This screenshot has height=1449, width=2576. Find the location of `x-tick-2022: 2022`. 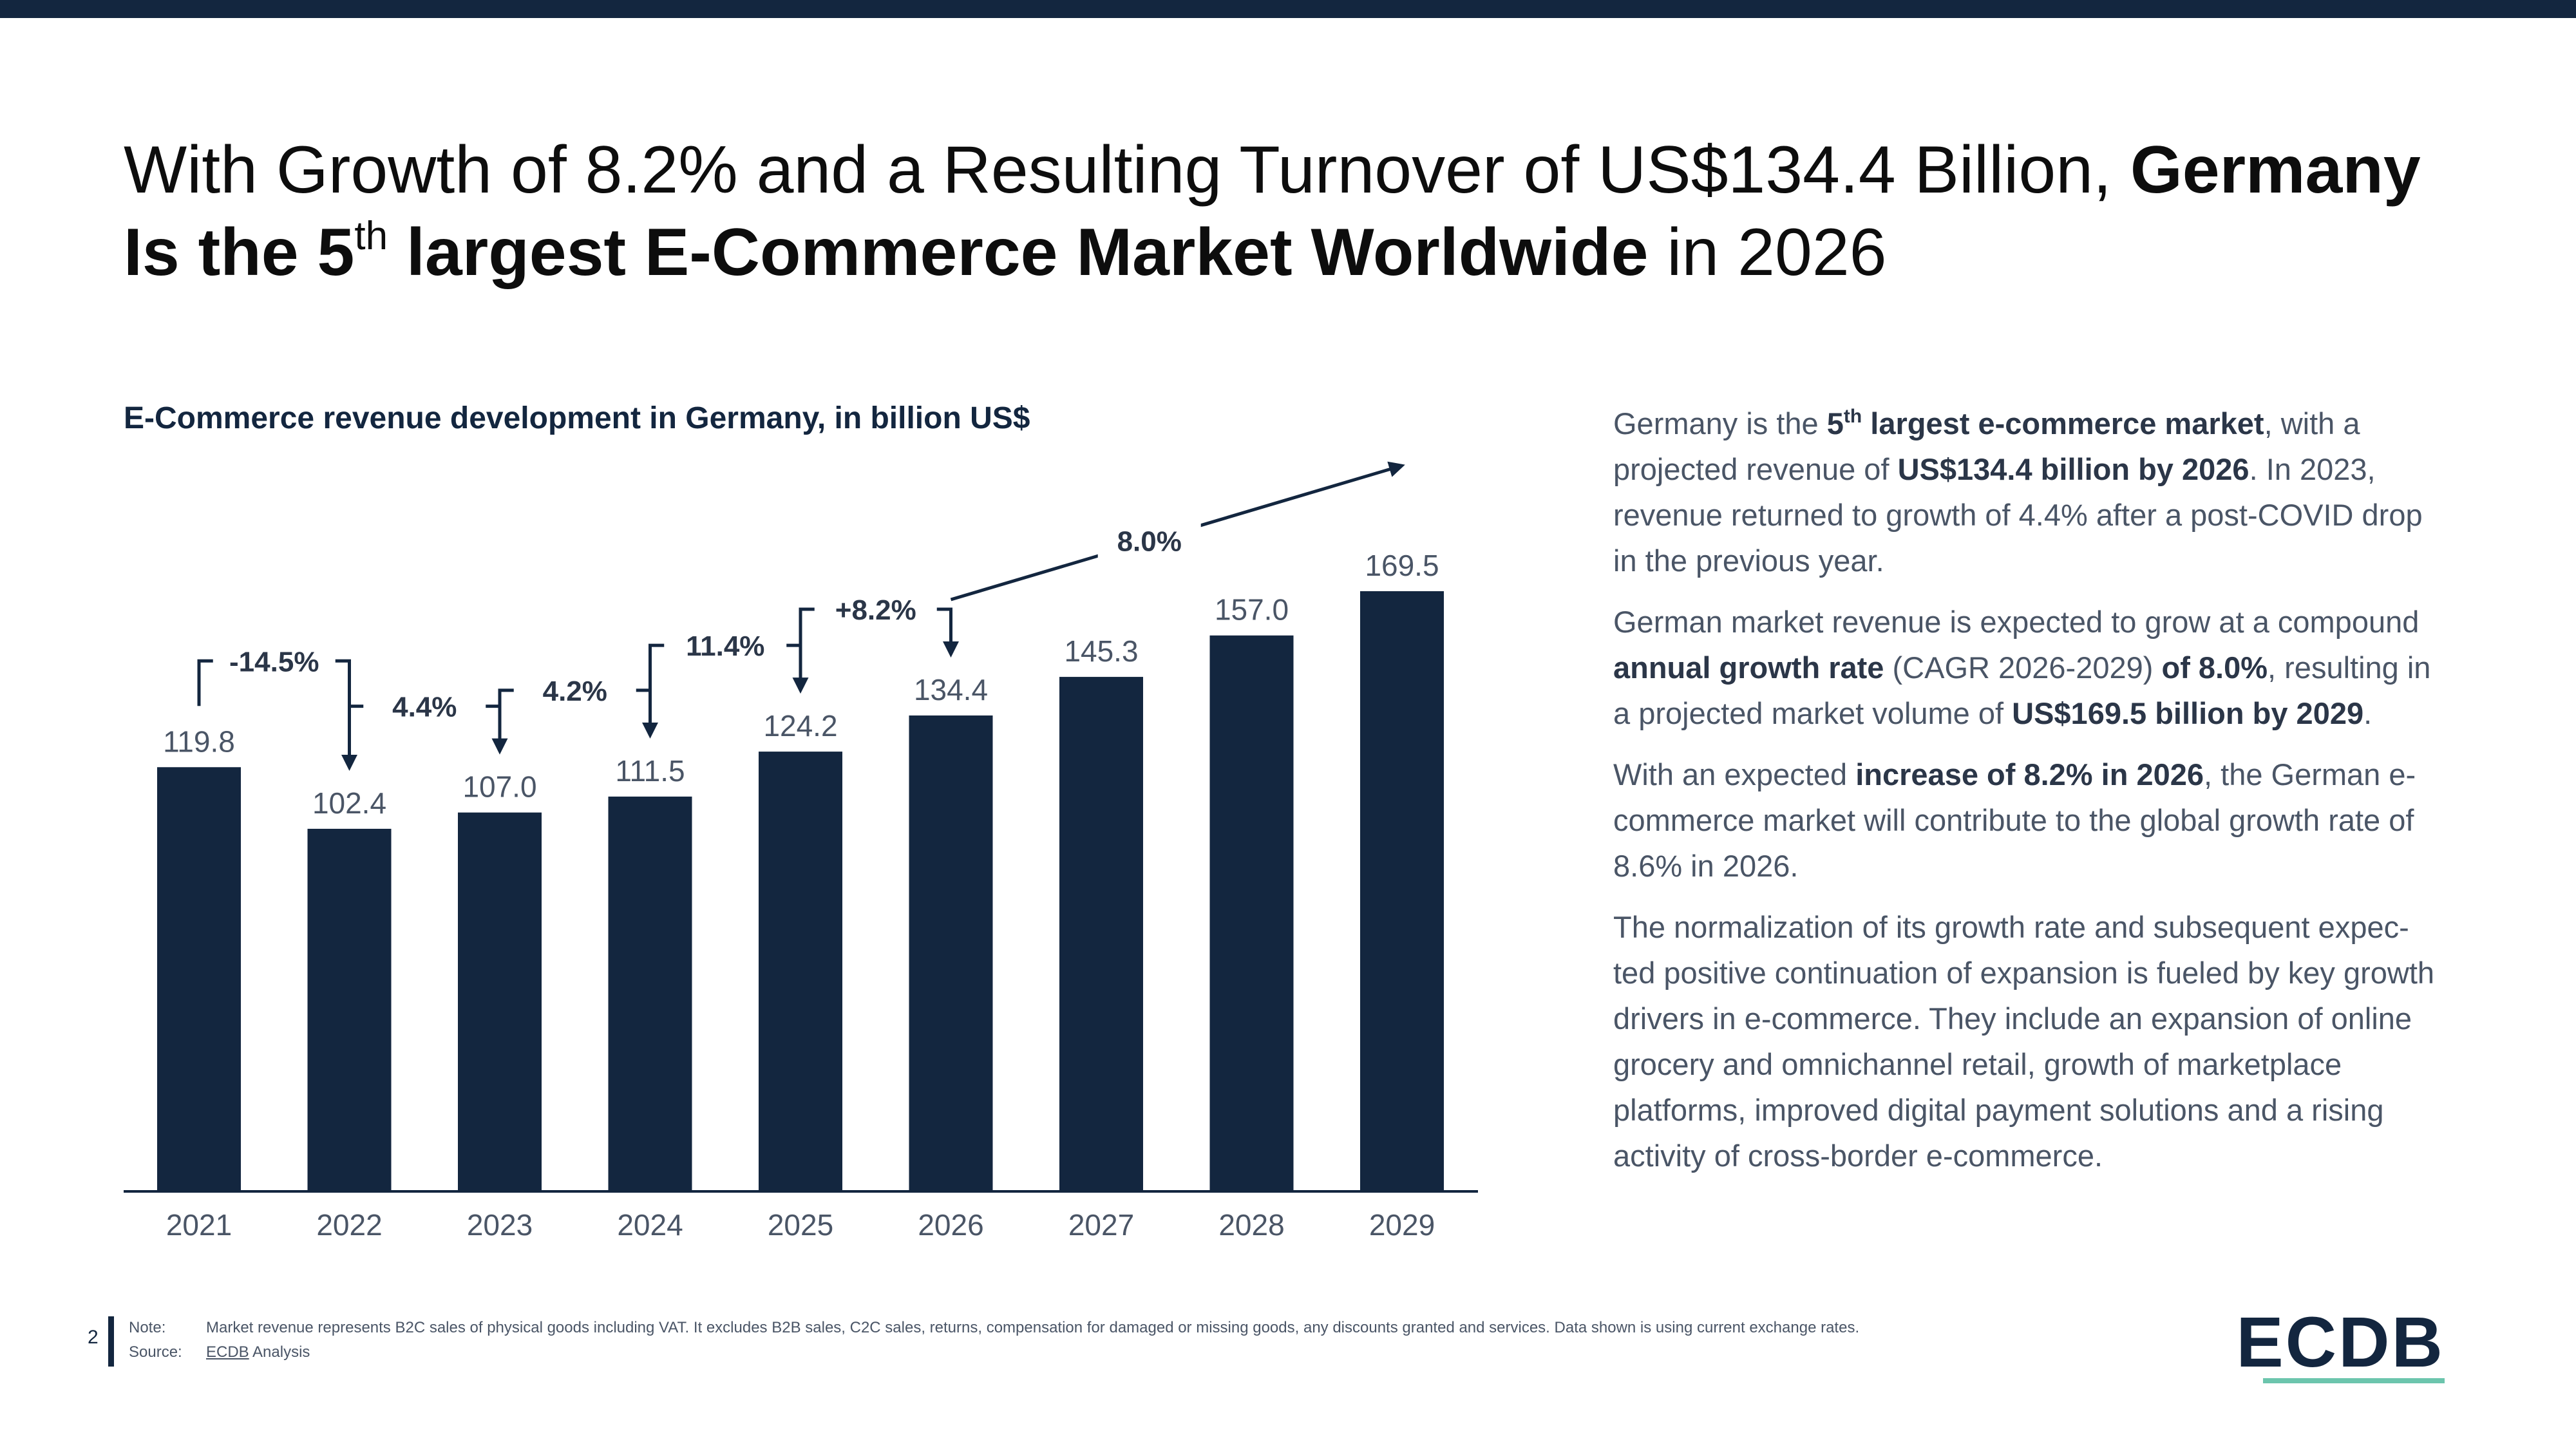

x-tick-2022: 2022 is located at coordinates (349, 1225).